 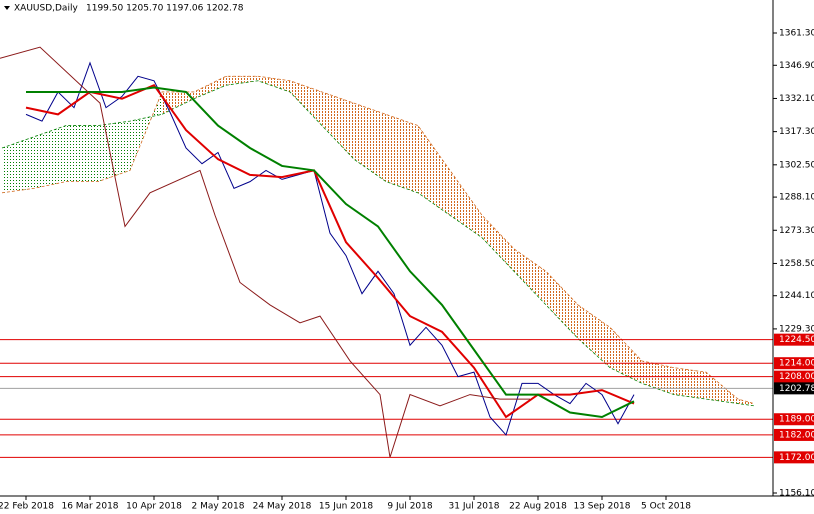 I want to click on y-tick-label: 1156.10, so click(x=796, y=493).